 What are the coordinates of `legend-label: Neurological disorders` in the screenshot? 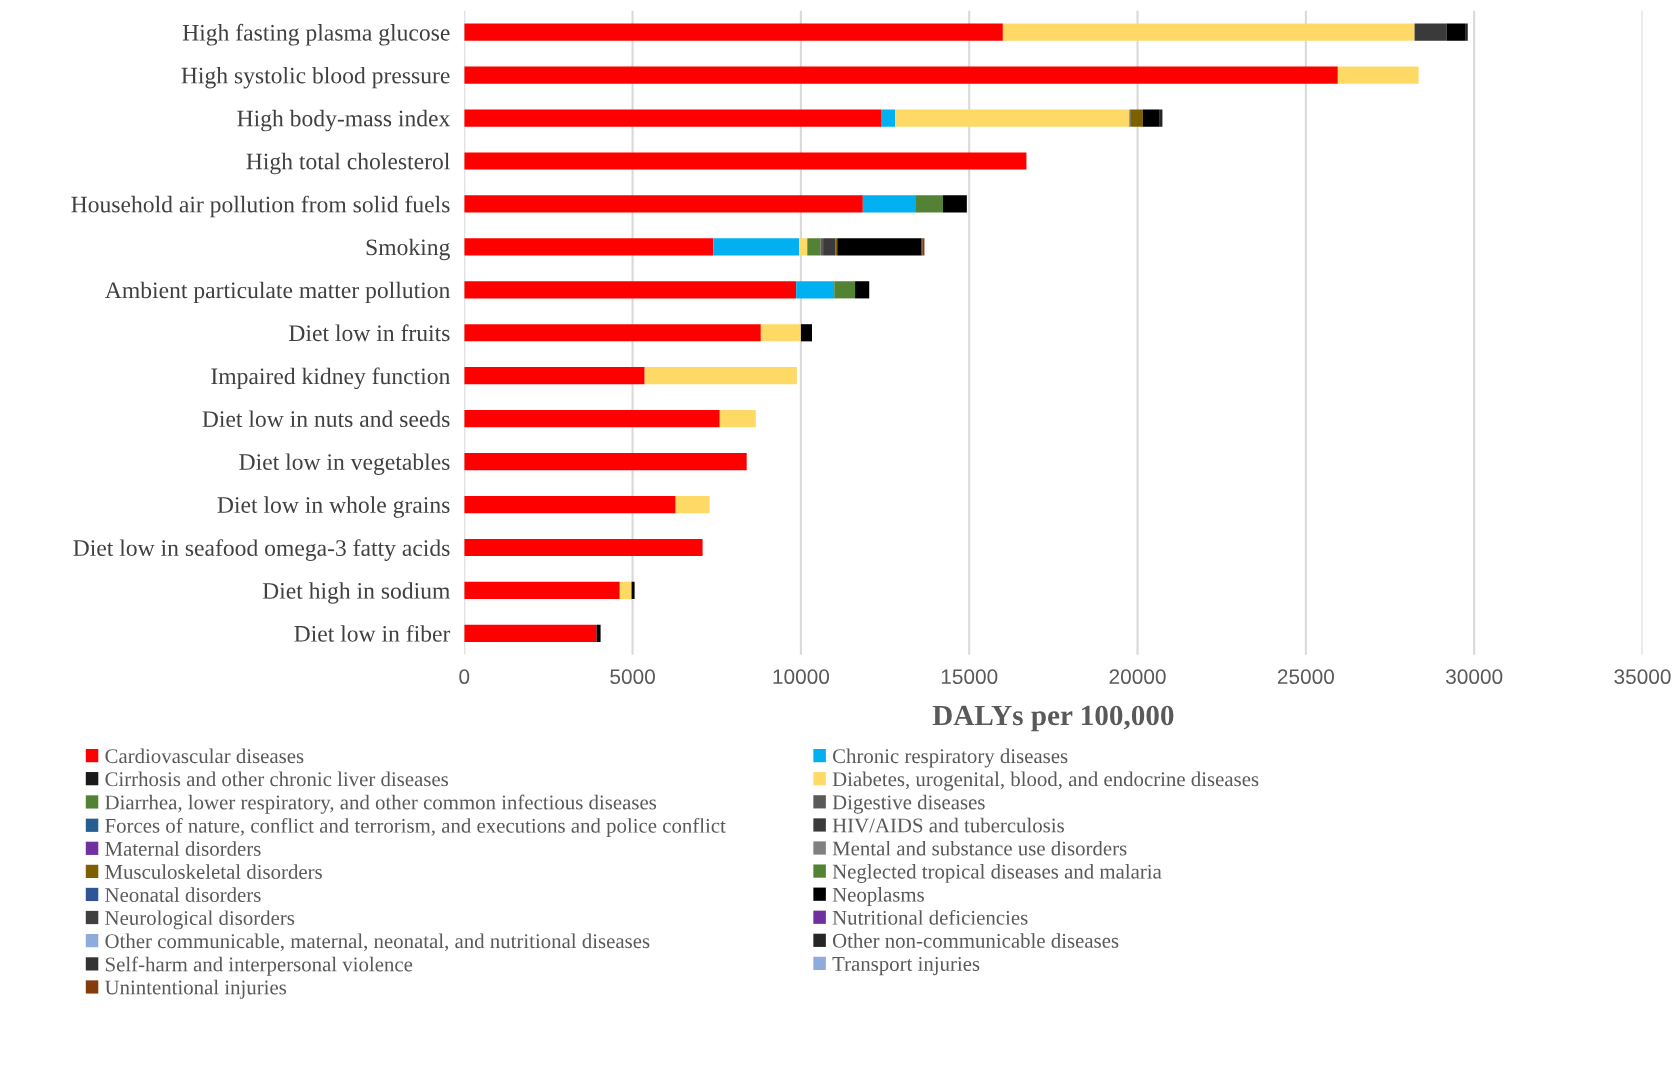 It's located at (200, 920).